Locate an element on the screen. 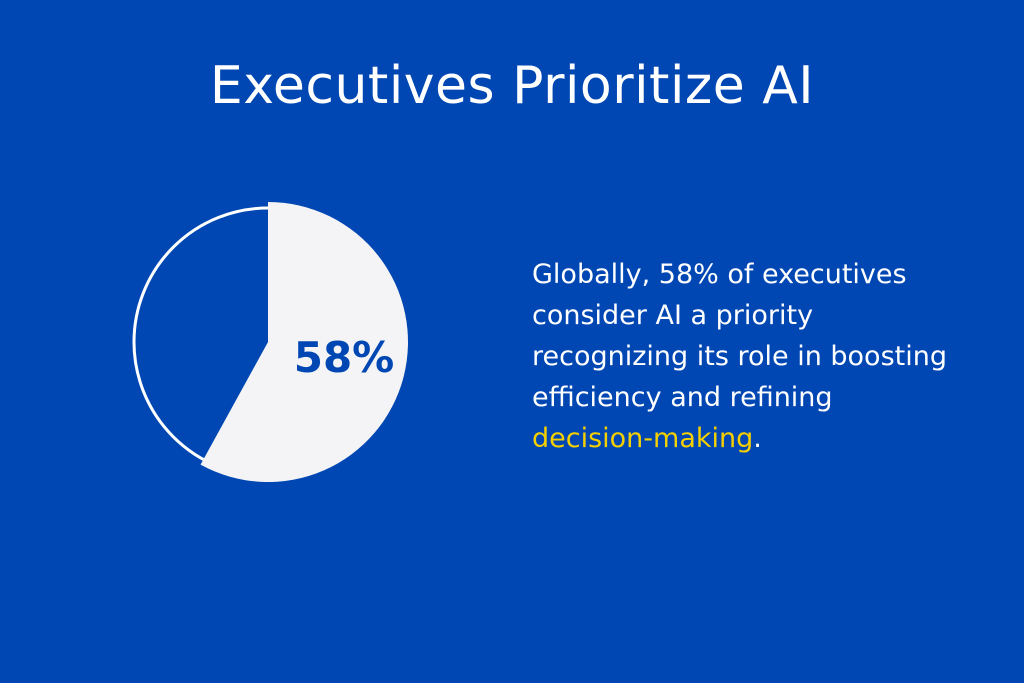 Image resolution: width=1024 pixels, height=683 pixels. pie-chart: 58% is located at coordinates (280, 352).